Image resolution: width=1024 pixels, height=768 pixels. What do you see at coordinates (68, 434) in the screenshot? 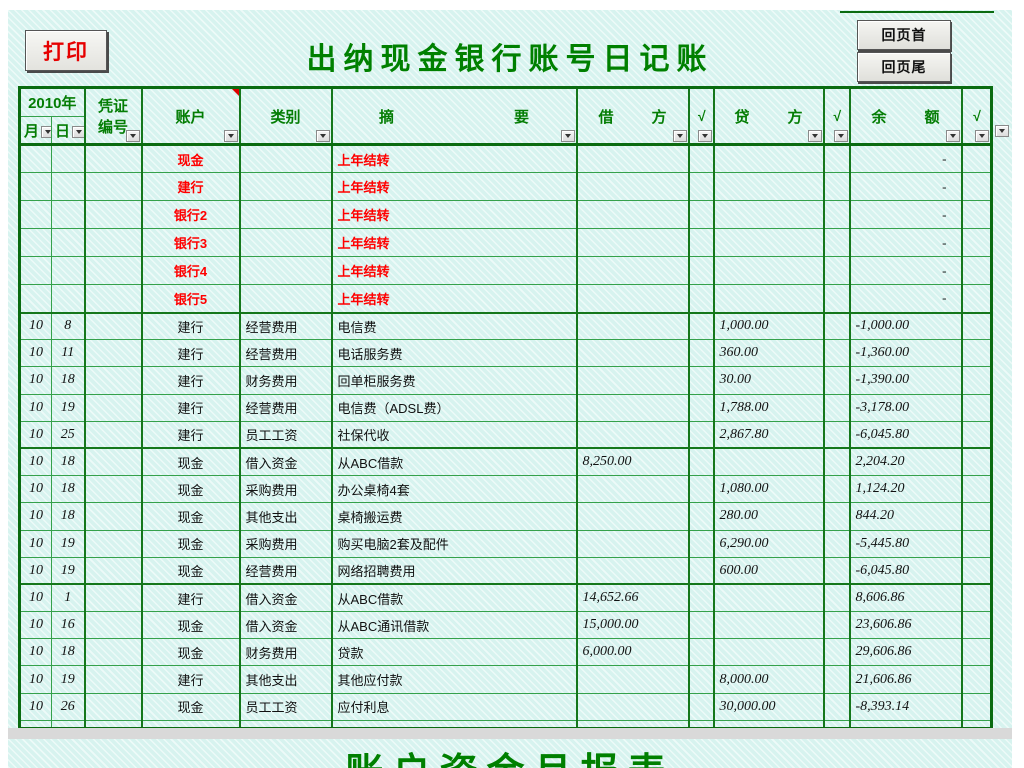
I see `cell-day: 25` at bounding box center [68, 434].